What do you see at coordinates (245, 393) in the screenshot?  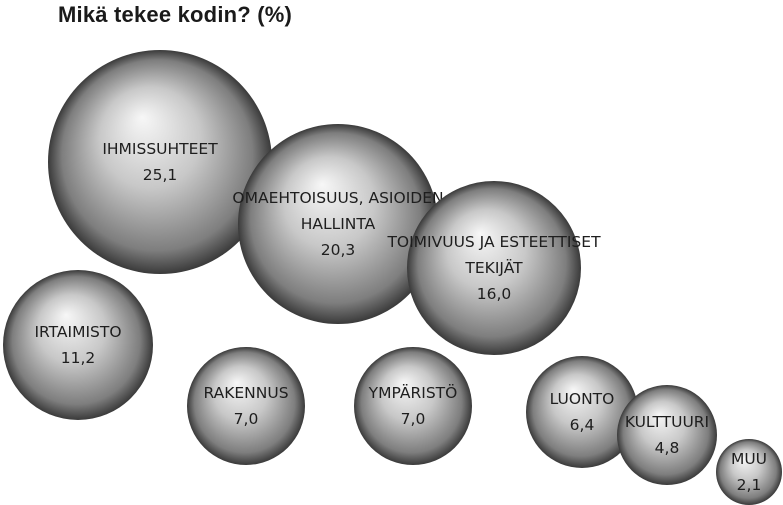 I see `bubble-label: RAKENNUS` at bounding box center [245, 393].